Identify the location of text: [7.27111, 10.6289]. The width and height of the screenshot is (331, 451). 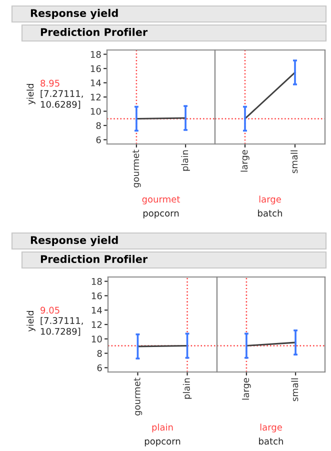
(61, 99).